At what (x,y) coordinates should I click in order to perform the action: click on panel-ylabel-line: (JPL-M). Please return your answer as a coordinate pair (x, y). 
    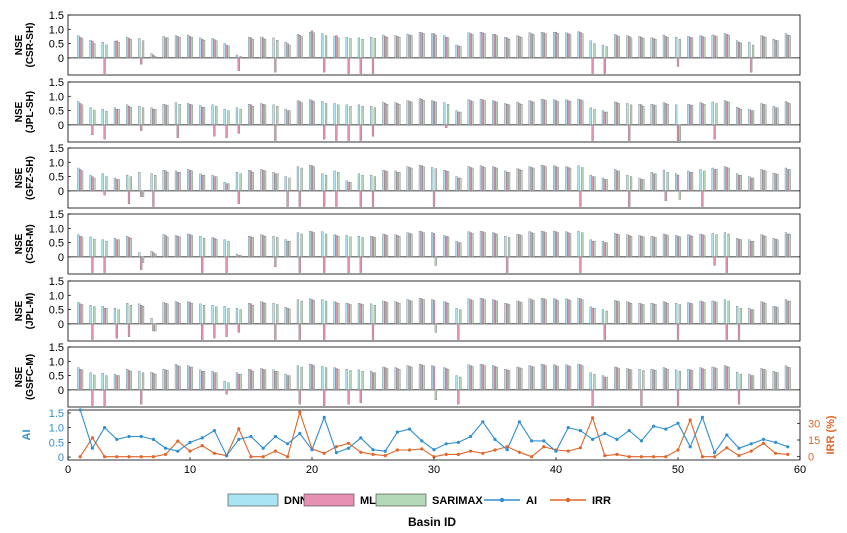
    Looking at the image, I should click on (30, 311).